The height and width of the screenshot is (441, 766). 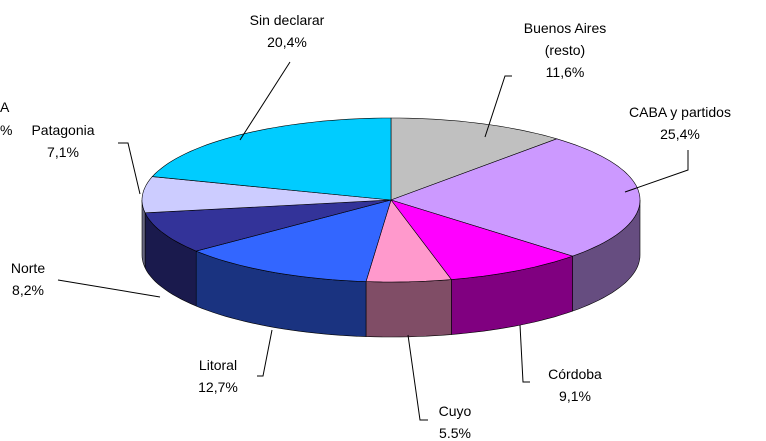 What do you see at coordinates (218, 376) in the screenshot?
I see `slice-label: Litoral 12,7%` at bounding box center [218, 376].